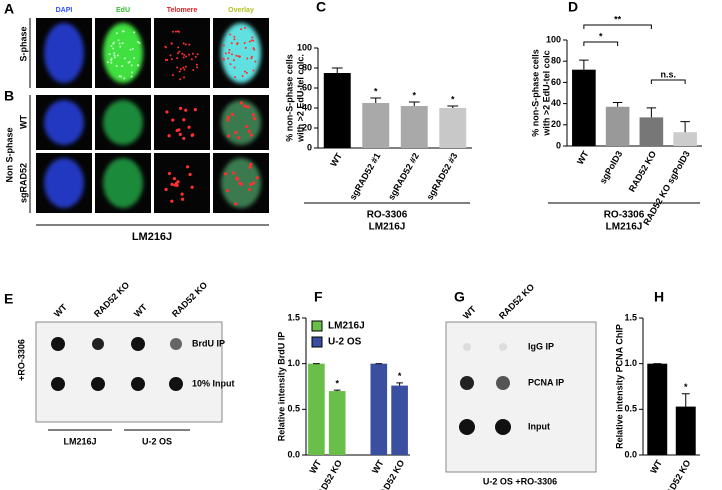  What do you see at coordinates (64, 10) in the screenshot?
I see `channel-label: DAPI` at bounding box center [64, 10].